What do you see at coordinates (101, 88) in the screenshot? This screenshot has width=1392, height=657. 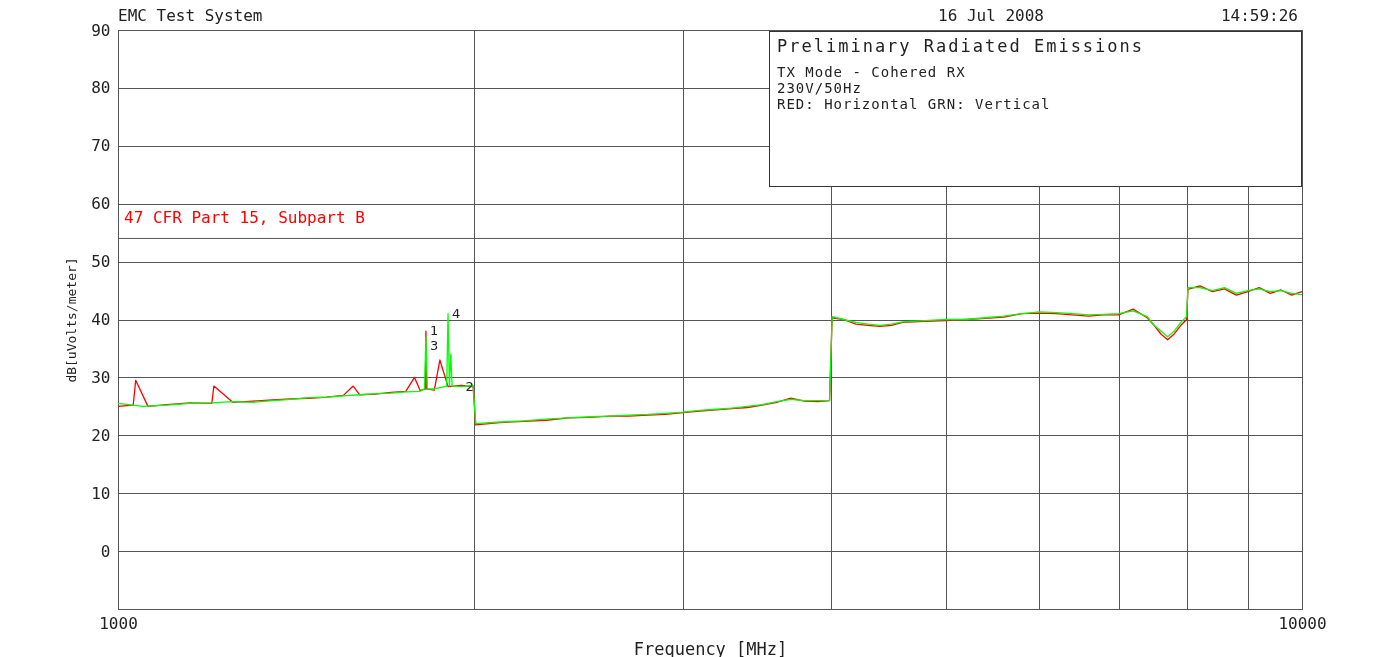 I see `y-tick-label: 80` at bounding box center [101, 88].